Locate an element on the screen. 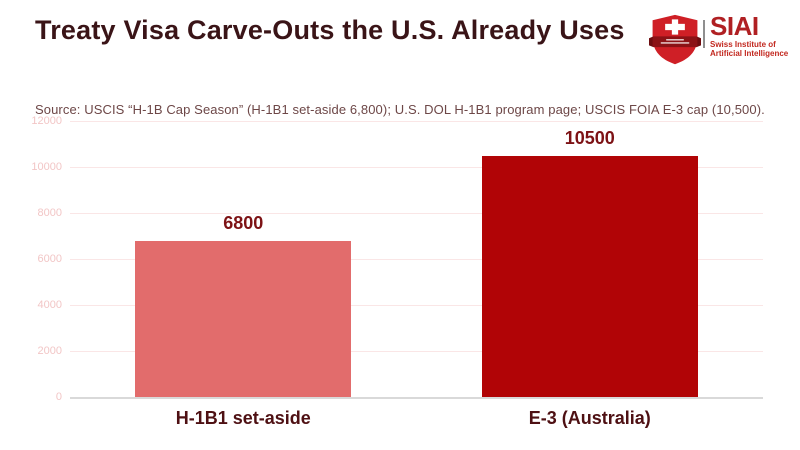 This screenshot has height=450, width=800. bar-value-label: 6800 is located at coordinates (243, 222).